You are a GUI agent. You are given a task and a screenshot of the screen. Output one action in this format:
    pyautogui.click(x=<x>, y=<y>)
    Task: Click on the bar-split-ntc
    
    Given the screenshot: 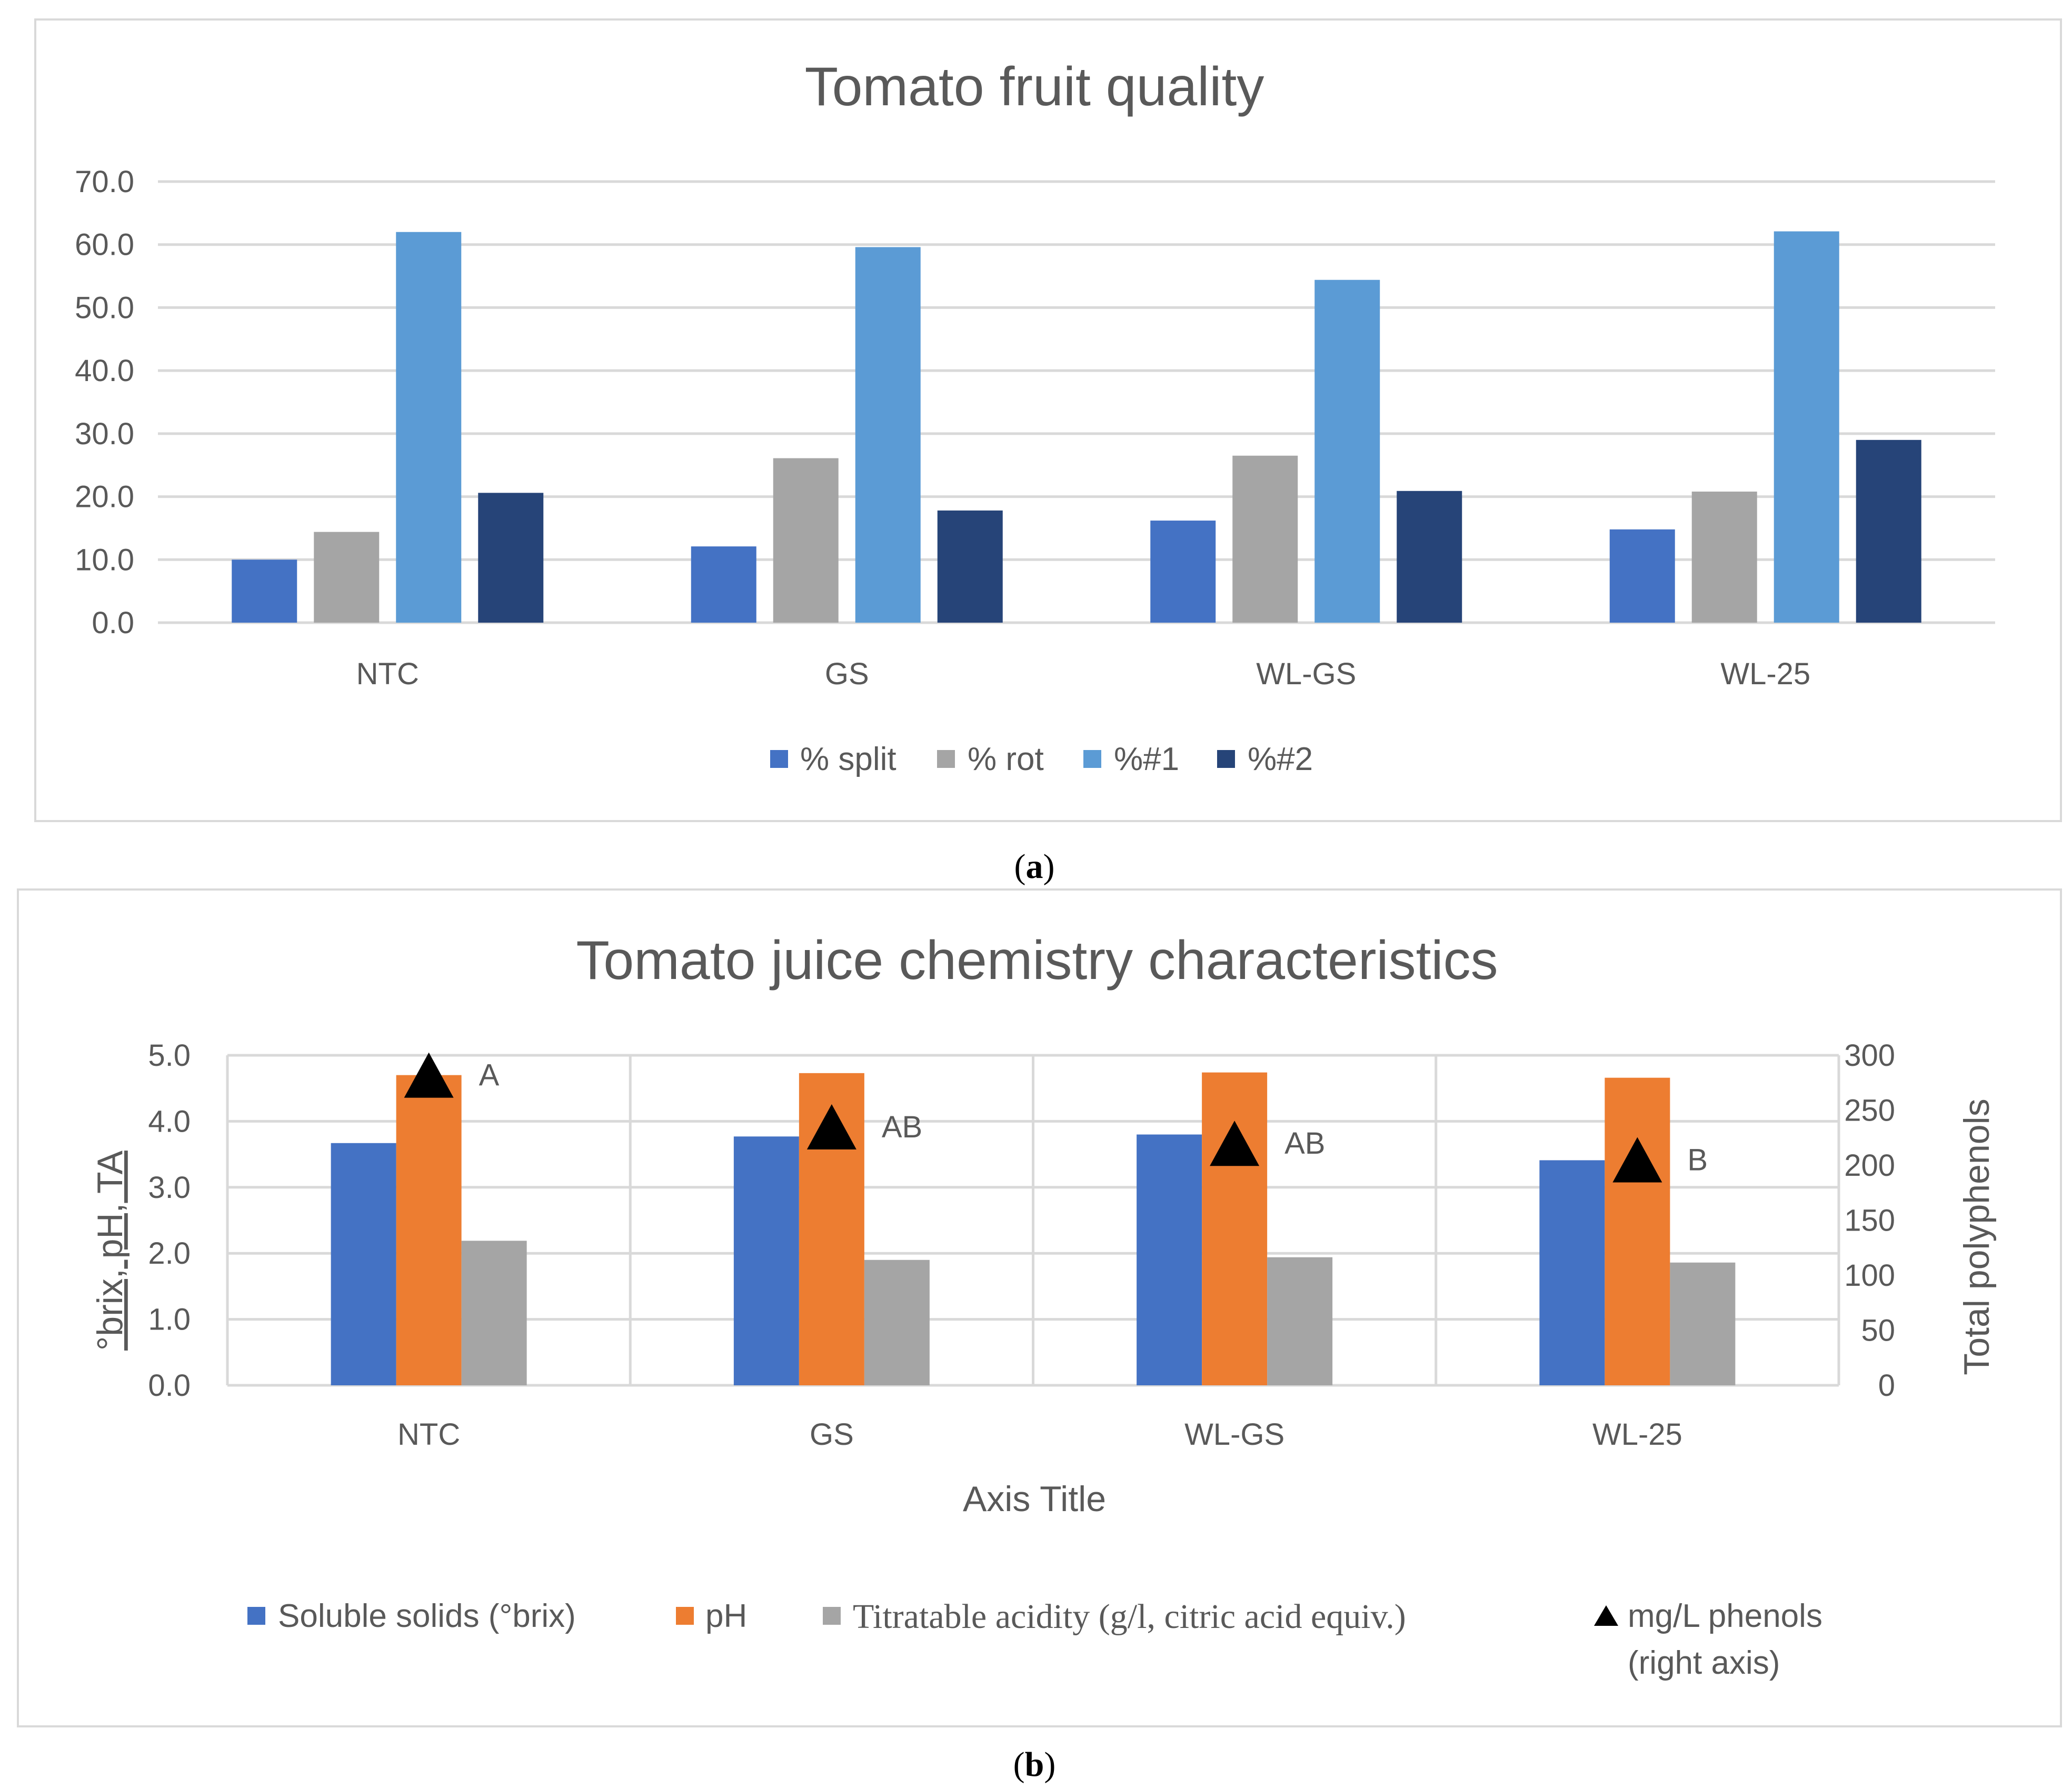 What is the action you would take?
    pyautogui.click(x=264, y=591)
    